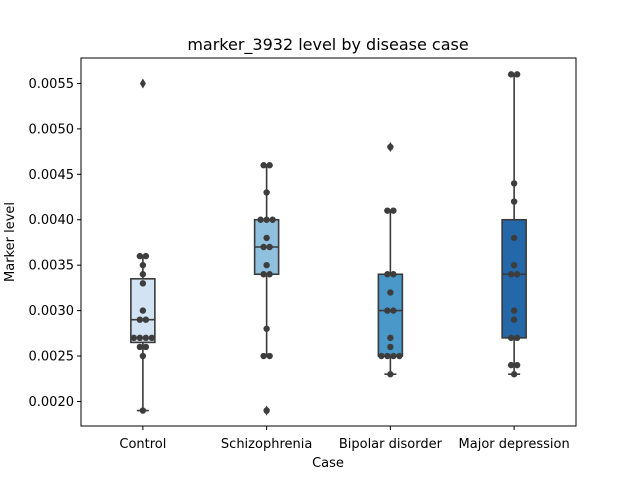 The image size is (640, 480). I want to click on x-tick-label: Major depression, so click(514, 444).